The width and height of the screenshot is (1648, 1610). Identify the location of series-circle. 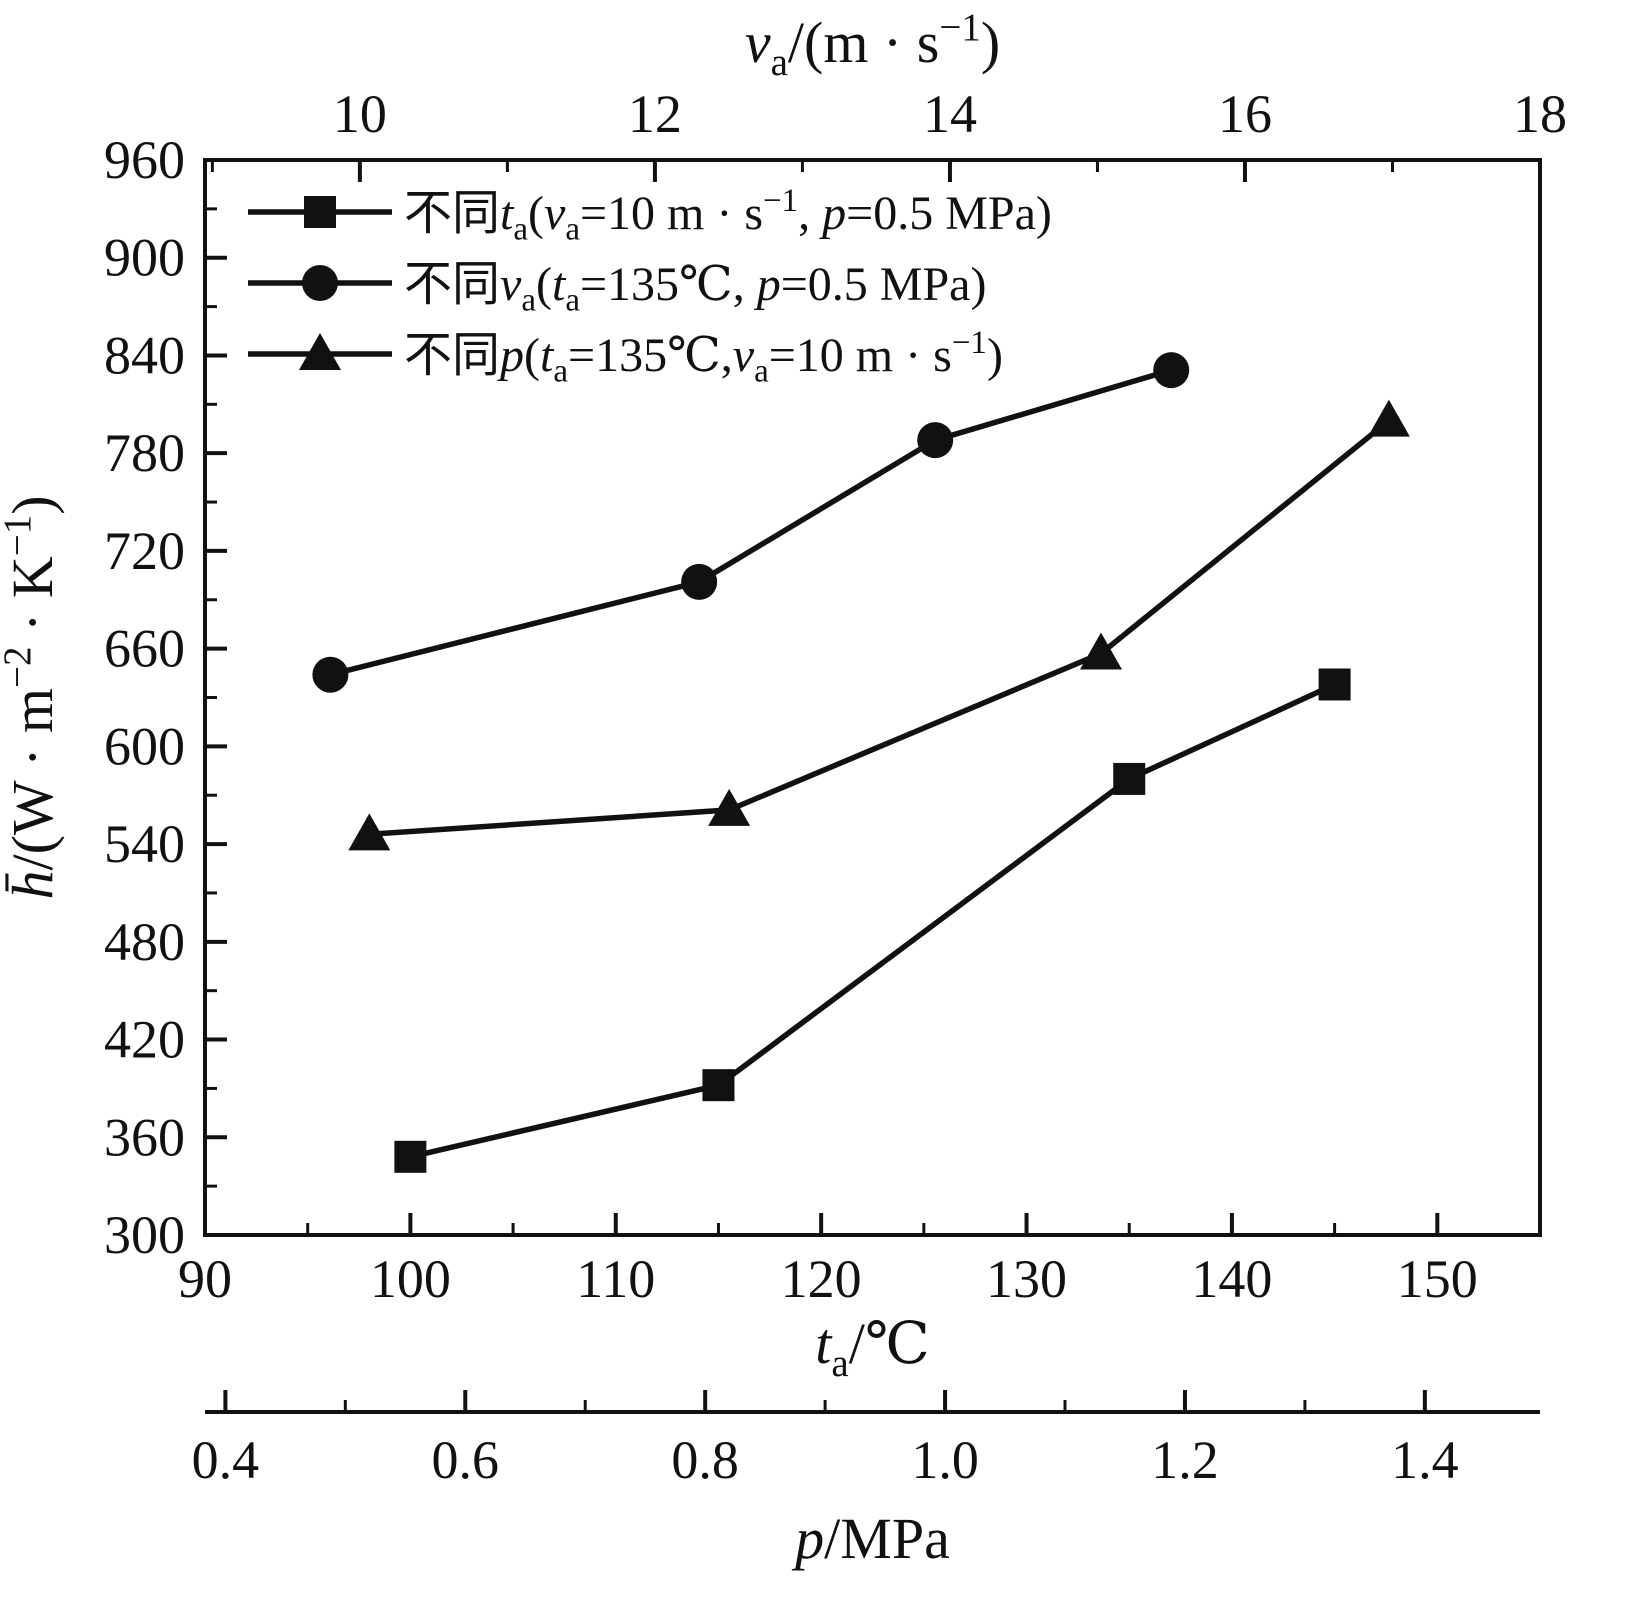
(751, 522).